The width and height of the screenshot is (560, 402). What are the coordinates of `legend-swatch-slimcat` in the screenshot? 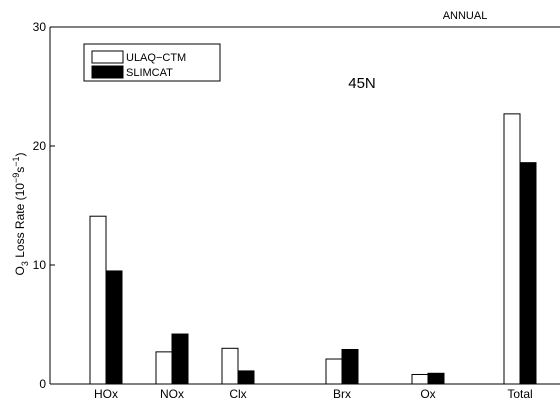 It's located at (107, 72).